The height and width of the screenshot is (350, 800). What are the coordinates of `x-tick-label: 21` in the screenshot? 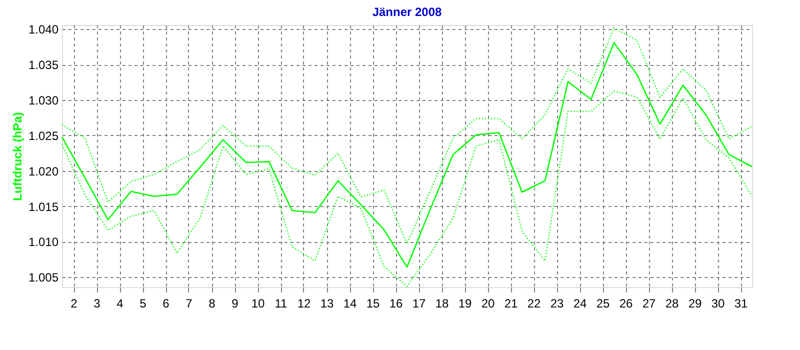 It's located at (511, 303).